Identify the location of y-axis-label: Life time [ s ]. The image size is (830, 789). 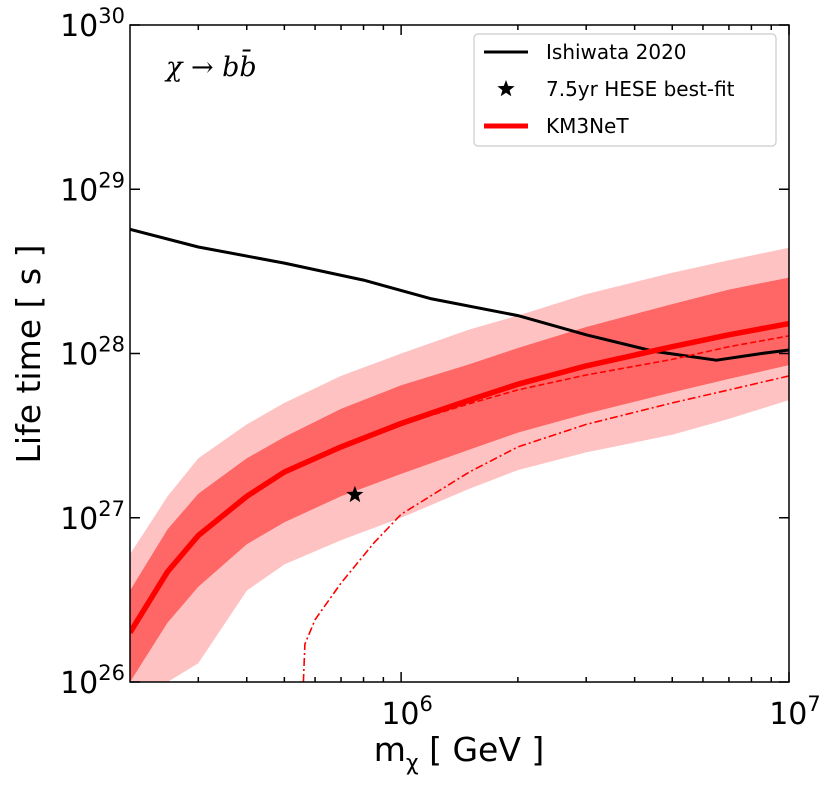
(28, 354).